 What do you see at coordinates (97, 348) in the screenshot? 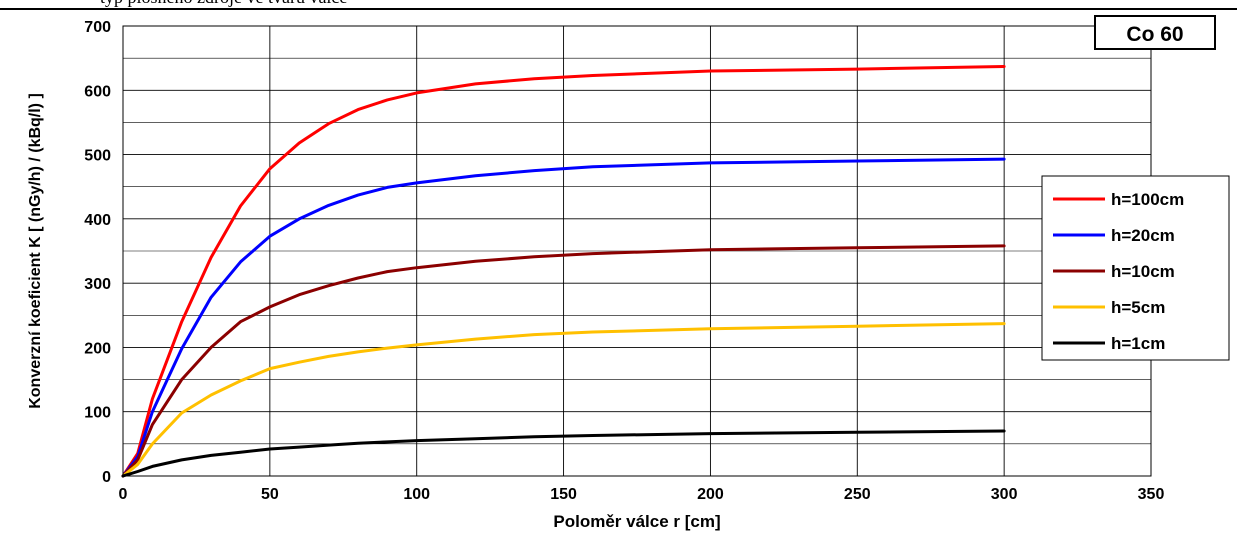
I see `y-tick-label: 200` at bounding box center [97, 348].